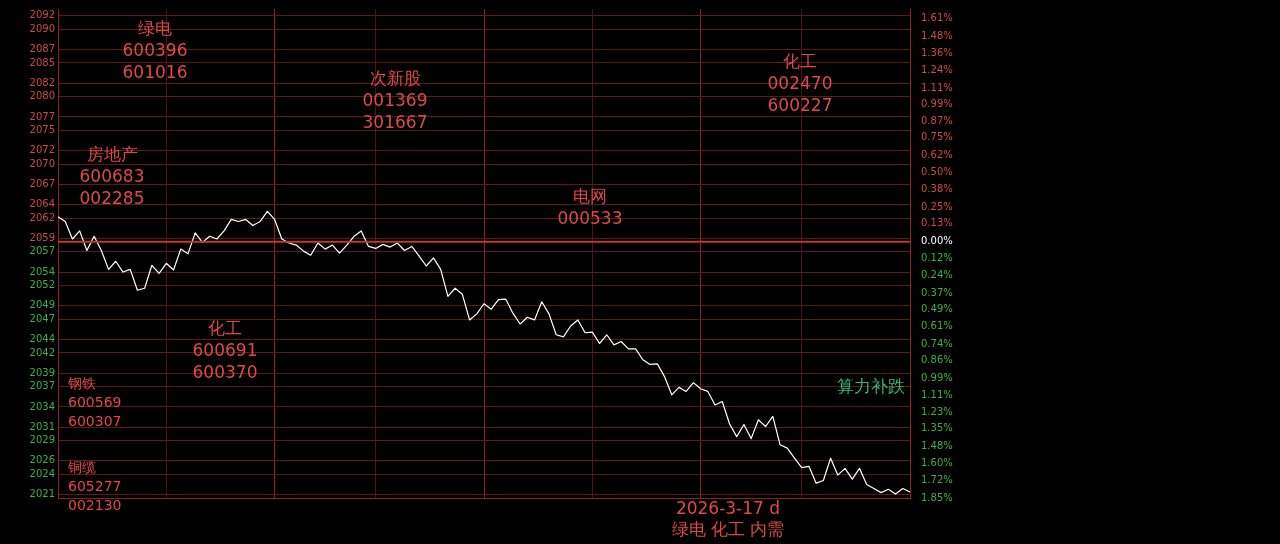 This screenshot has width=1280, height=544. What do you see at coordinates (937, 428) in the screenshot?
I see `y2-tick-label: 1.35%` at bounding box center [937, 428].